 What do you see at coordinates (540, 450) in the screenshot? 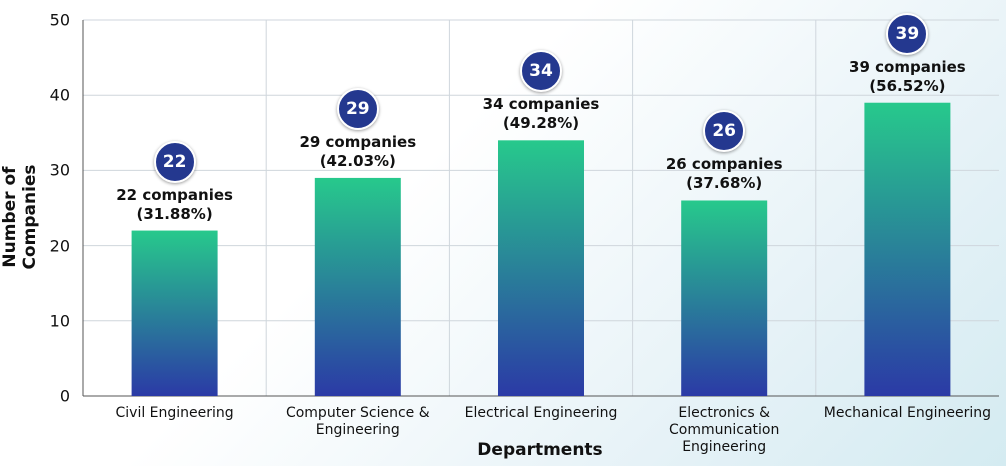
I see `x-axis-label: Departments` at bounding box center [540, 450].